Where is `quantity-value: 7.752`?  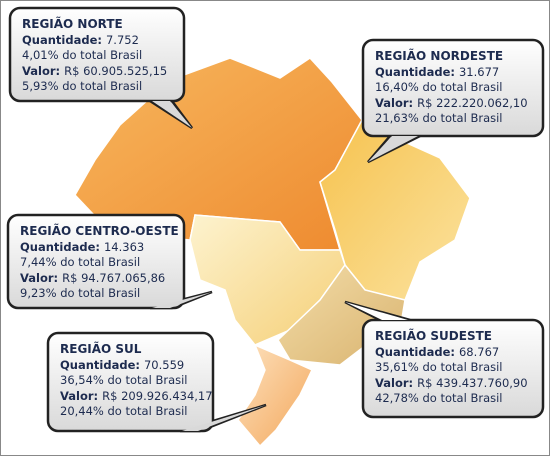 quantity-value: 7.752 is located at coordinates (122, 40).